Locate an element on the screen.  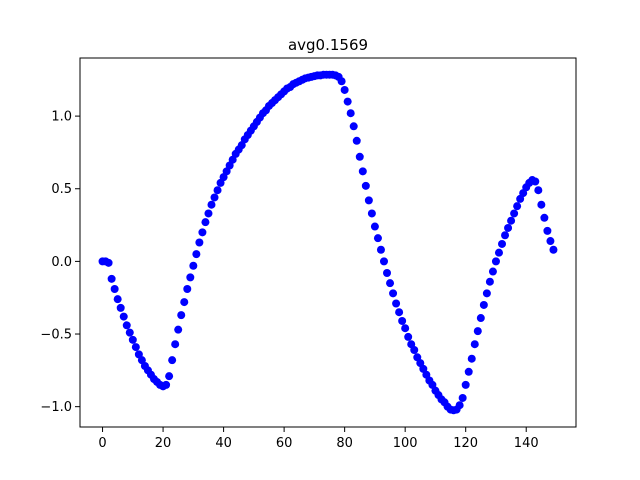
x-tick-label: 20 is located at coordinates (163, 443).